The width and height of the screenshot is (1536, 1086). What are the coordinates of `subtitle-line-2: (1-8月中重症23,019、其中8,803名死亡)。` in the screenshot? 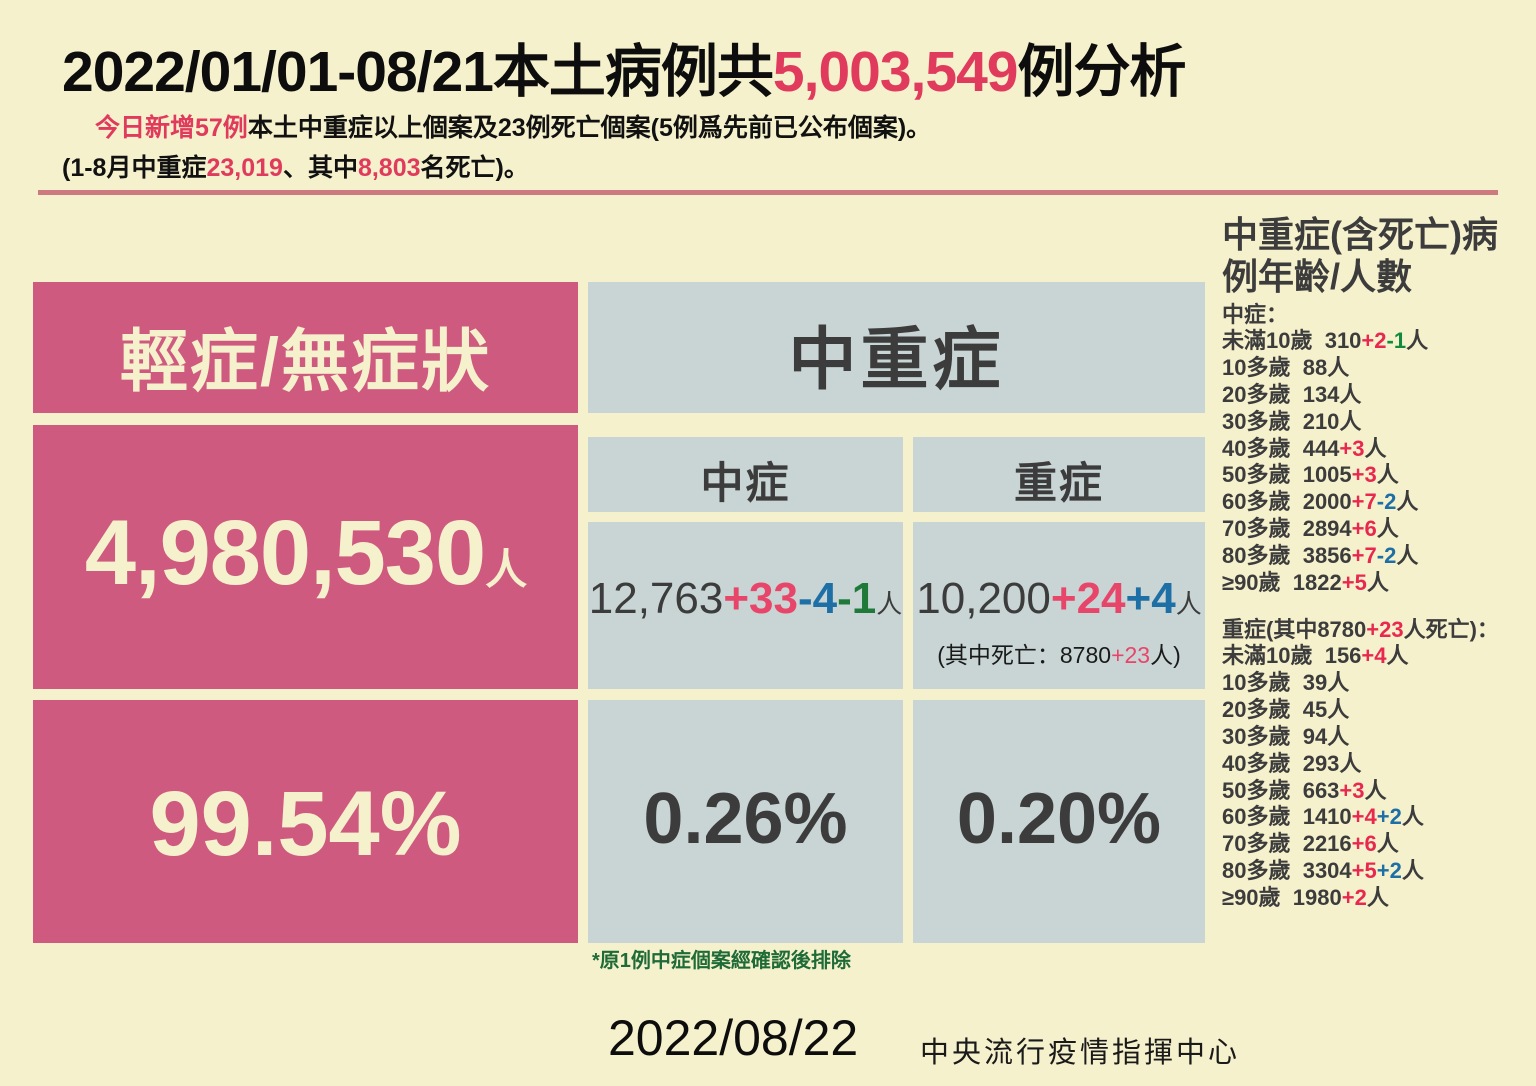 It's located at (295, 166).